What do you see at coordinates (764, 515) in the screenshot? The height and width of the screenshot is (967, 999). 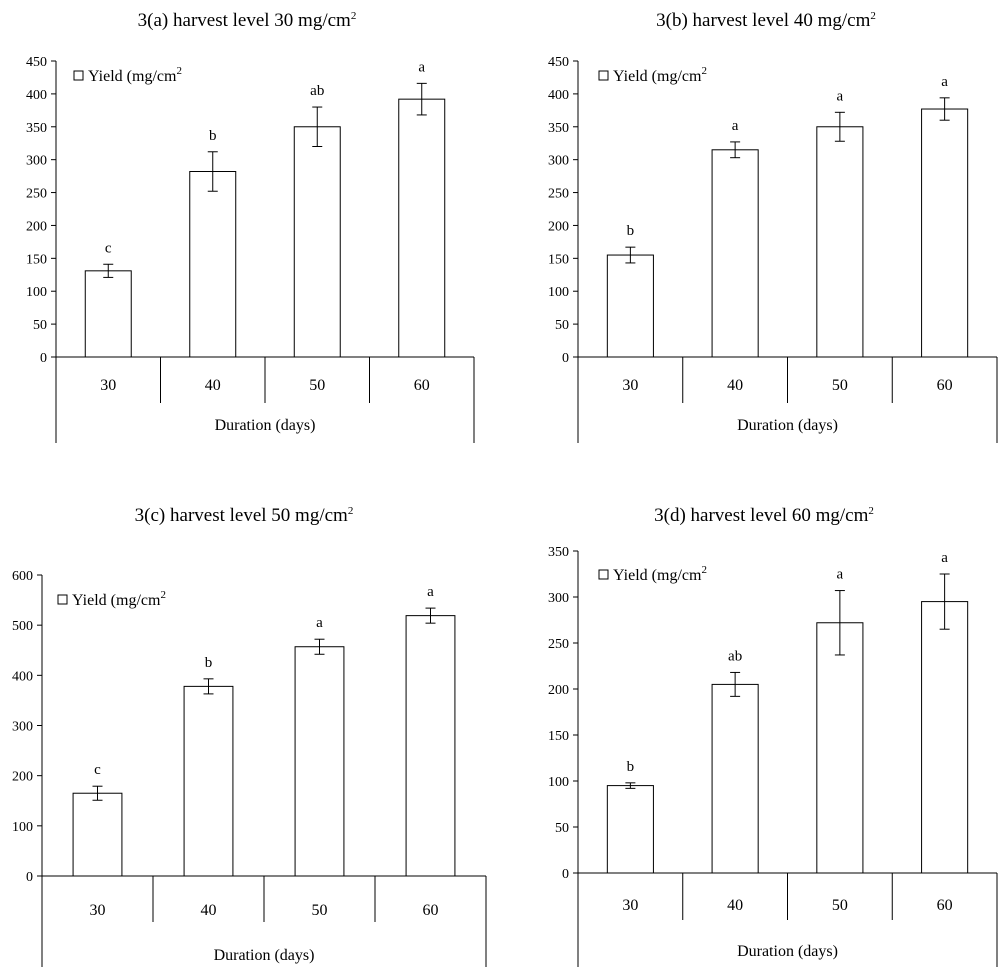 I see `chart-title: 3(d) harvest level 60 mg/cm2` at bounding box center [764, 515].